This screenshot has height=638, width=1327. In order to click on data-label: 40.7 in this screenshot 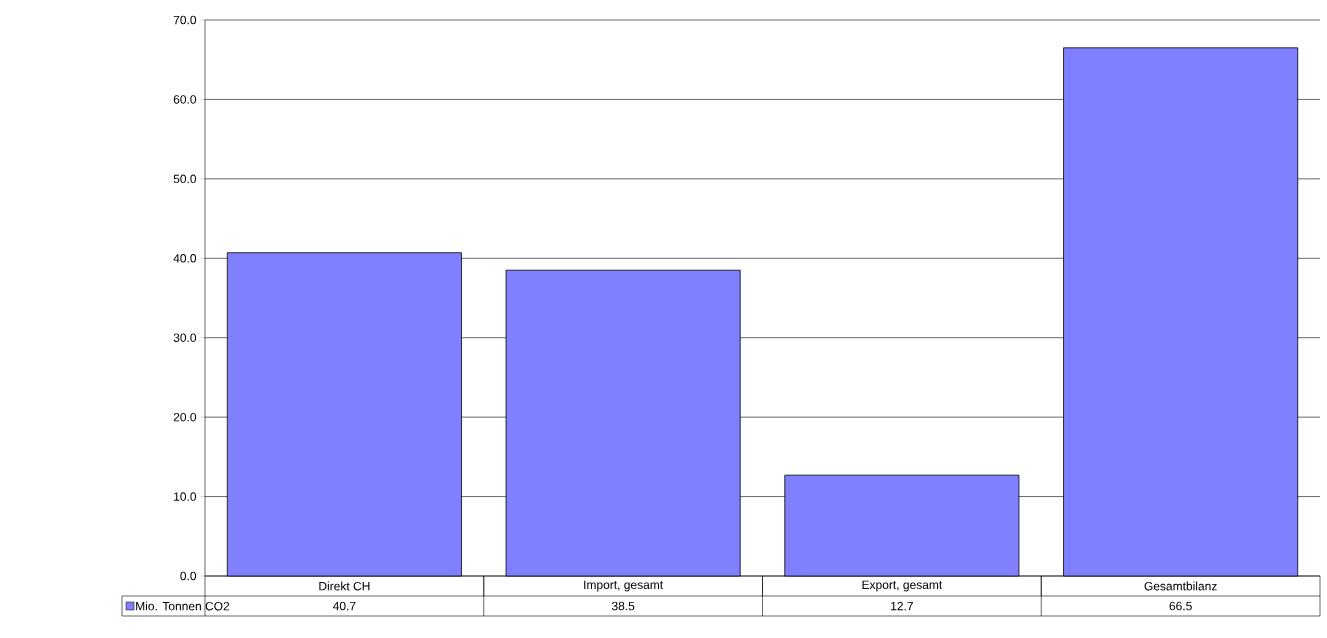, I will do `click(344, 606)`.